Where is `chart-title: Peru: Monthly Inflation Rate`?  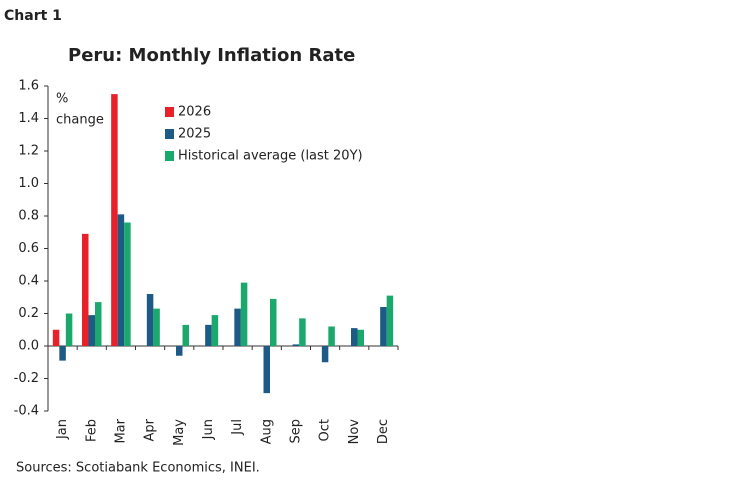
chart-title: Peru: Monthly Inflation Rate is located at coordinates (211, 55).